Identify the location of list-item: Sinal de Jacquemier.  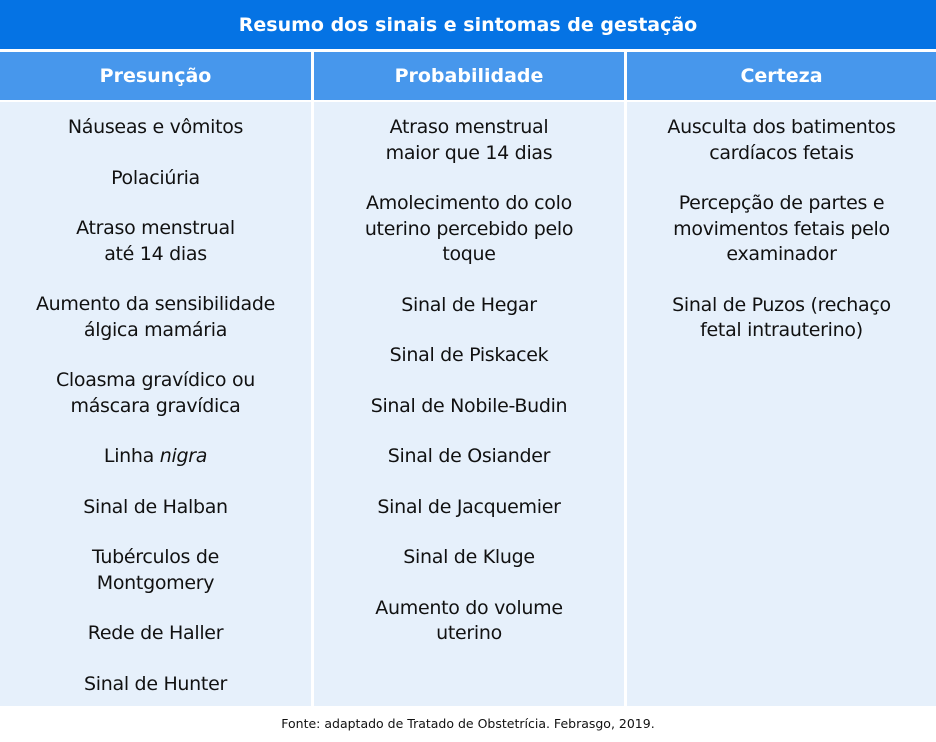
(469, 508).